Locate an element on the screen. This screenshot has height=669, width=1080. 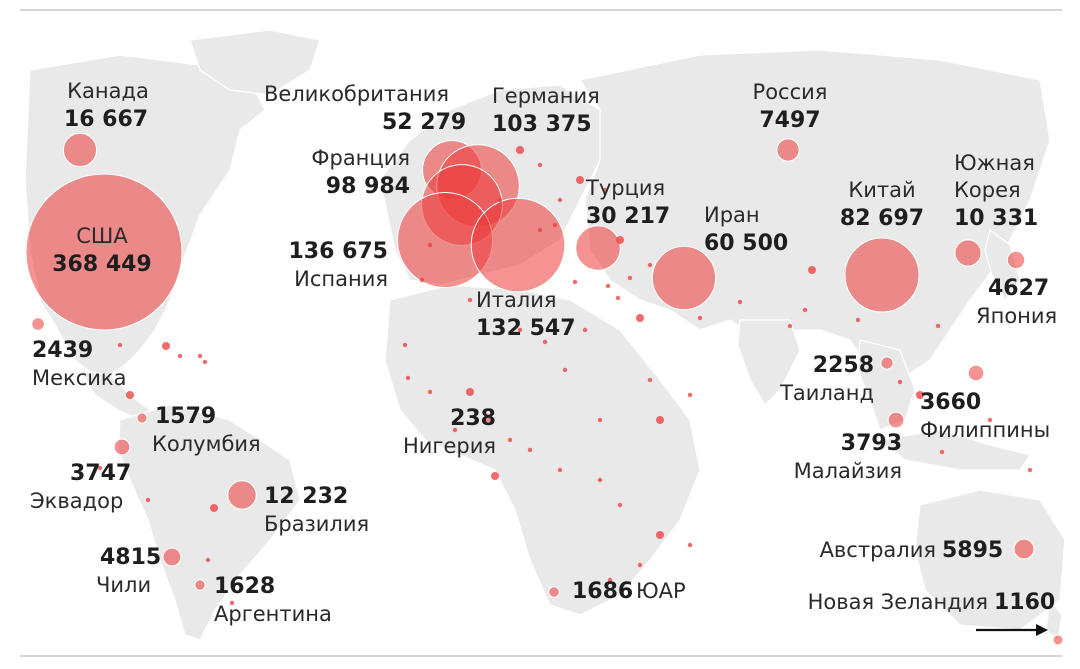
label-iran-value: 60 500 is located at coordinates (746, 243).